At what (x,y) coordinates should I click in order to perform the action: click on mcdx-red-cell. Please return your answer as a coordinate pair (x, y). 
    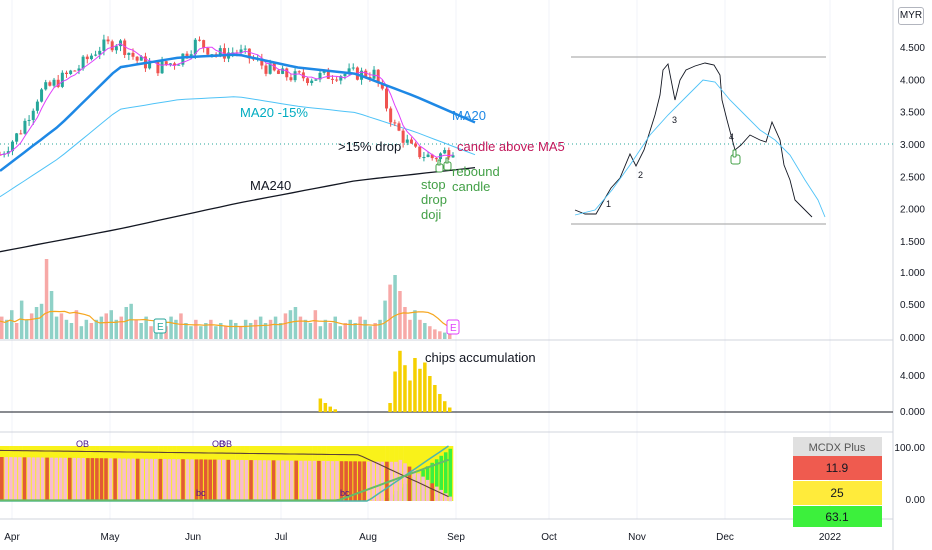
    Looking at the image, I should click on (837, 468).